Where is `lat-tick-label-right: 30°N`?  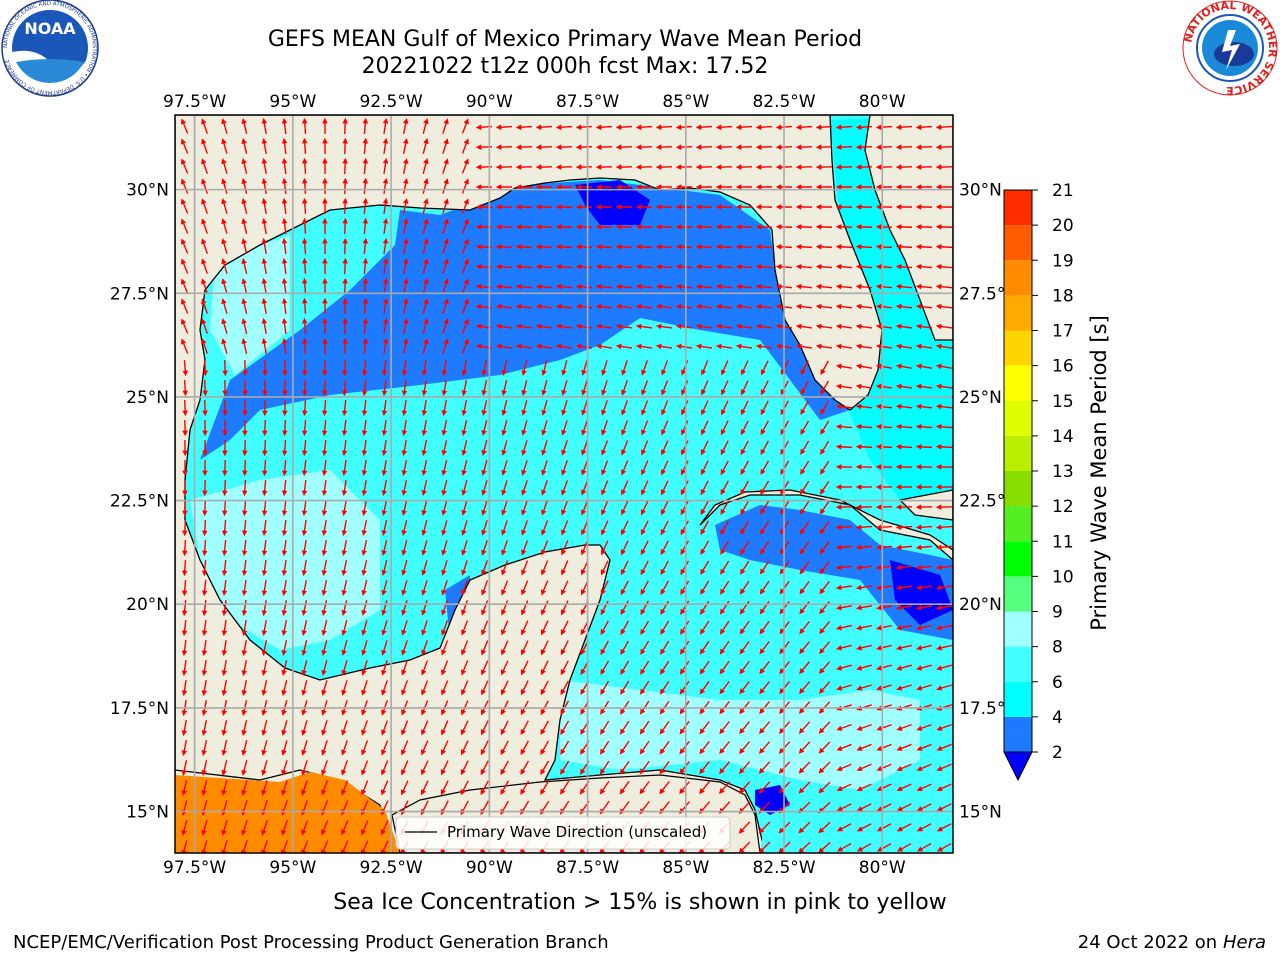 lat-tick-label-right: 30°N is located at coordinates (980, 191).